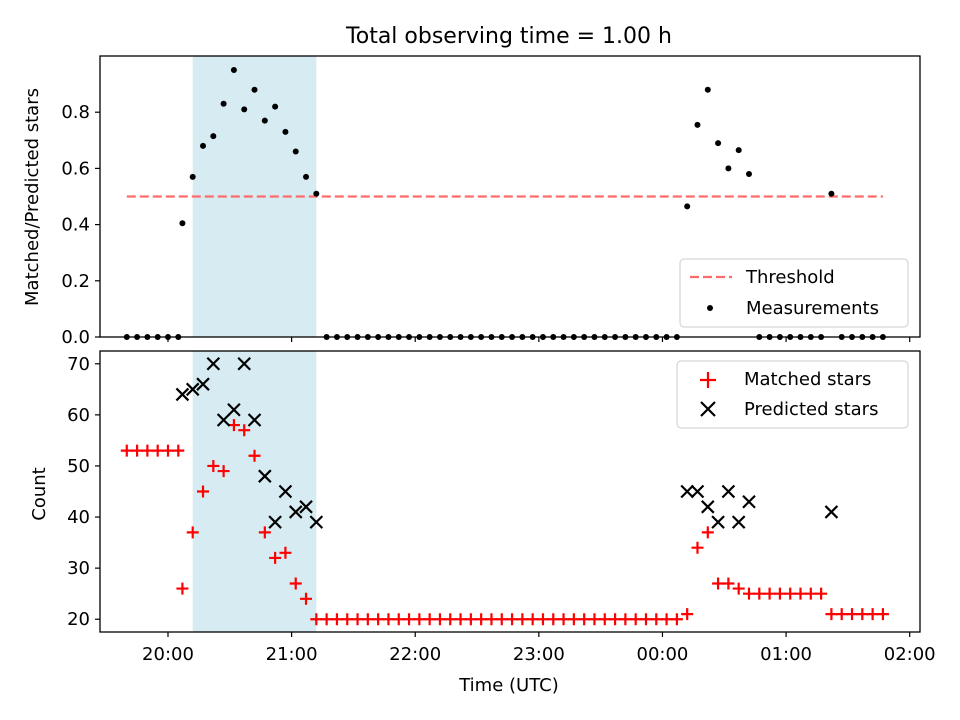  Describe the element at coordinates (78, 517) in the screenshot. I see `y-tick-label: 40` at that location.